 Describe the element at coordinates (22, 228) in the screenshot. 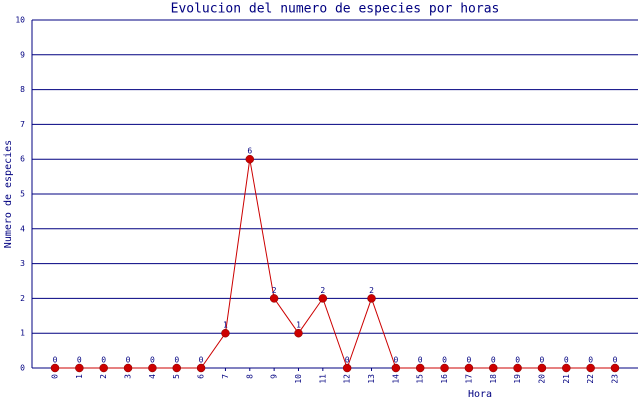

I see `y-tick-label: 4` at that location.